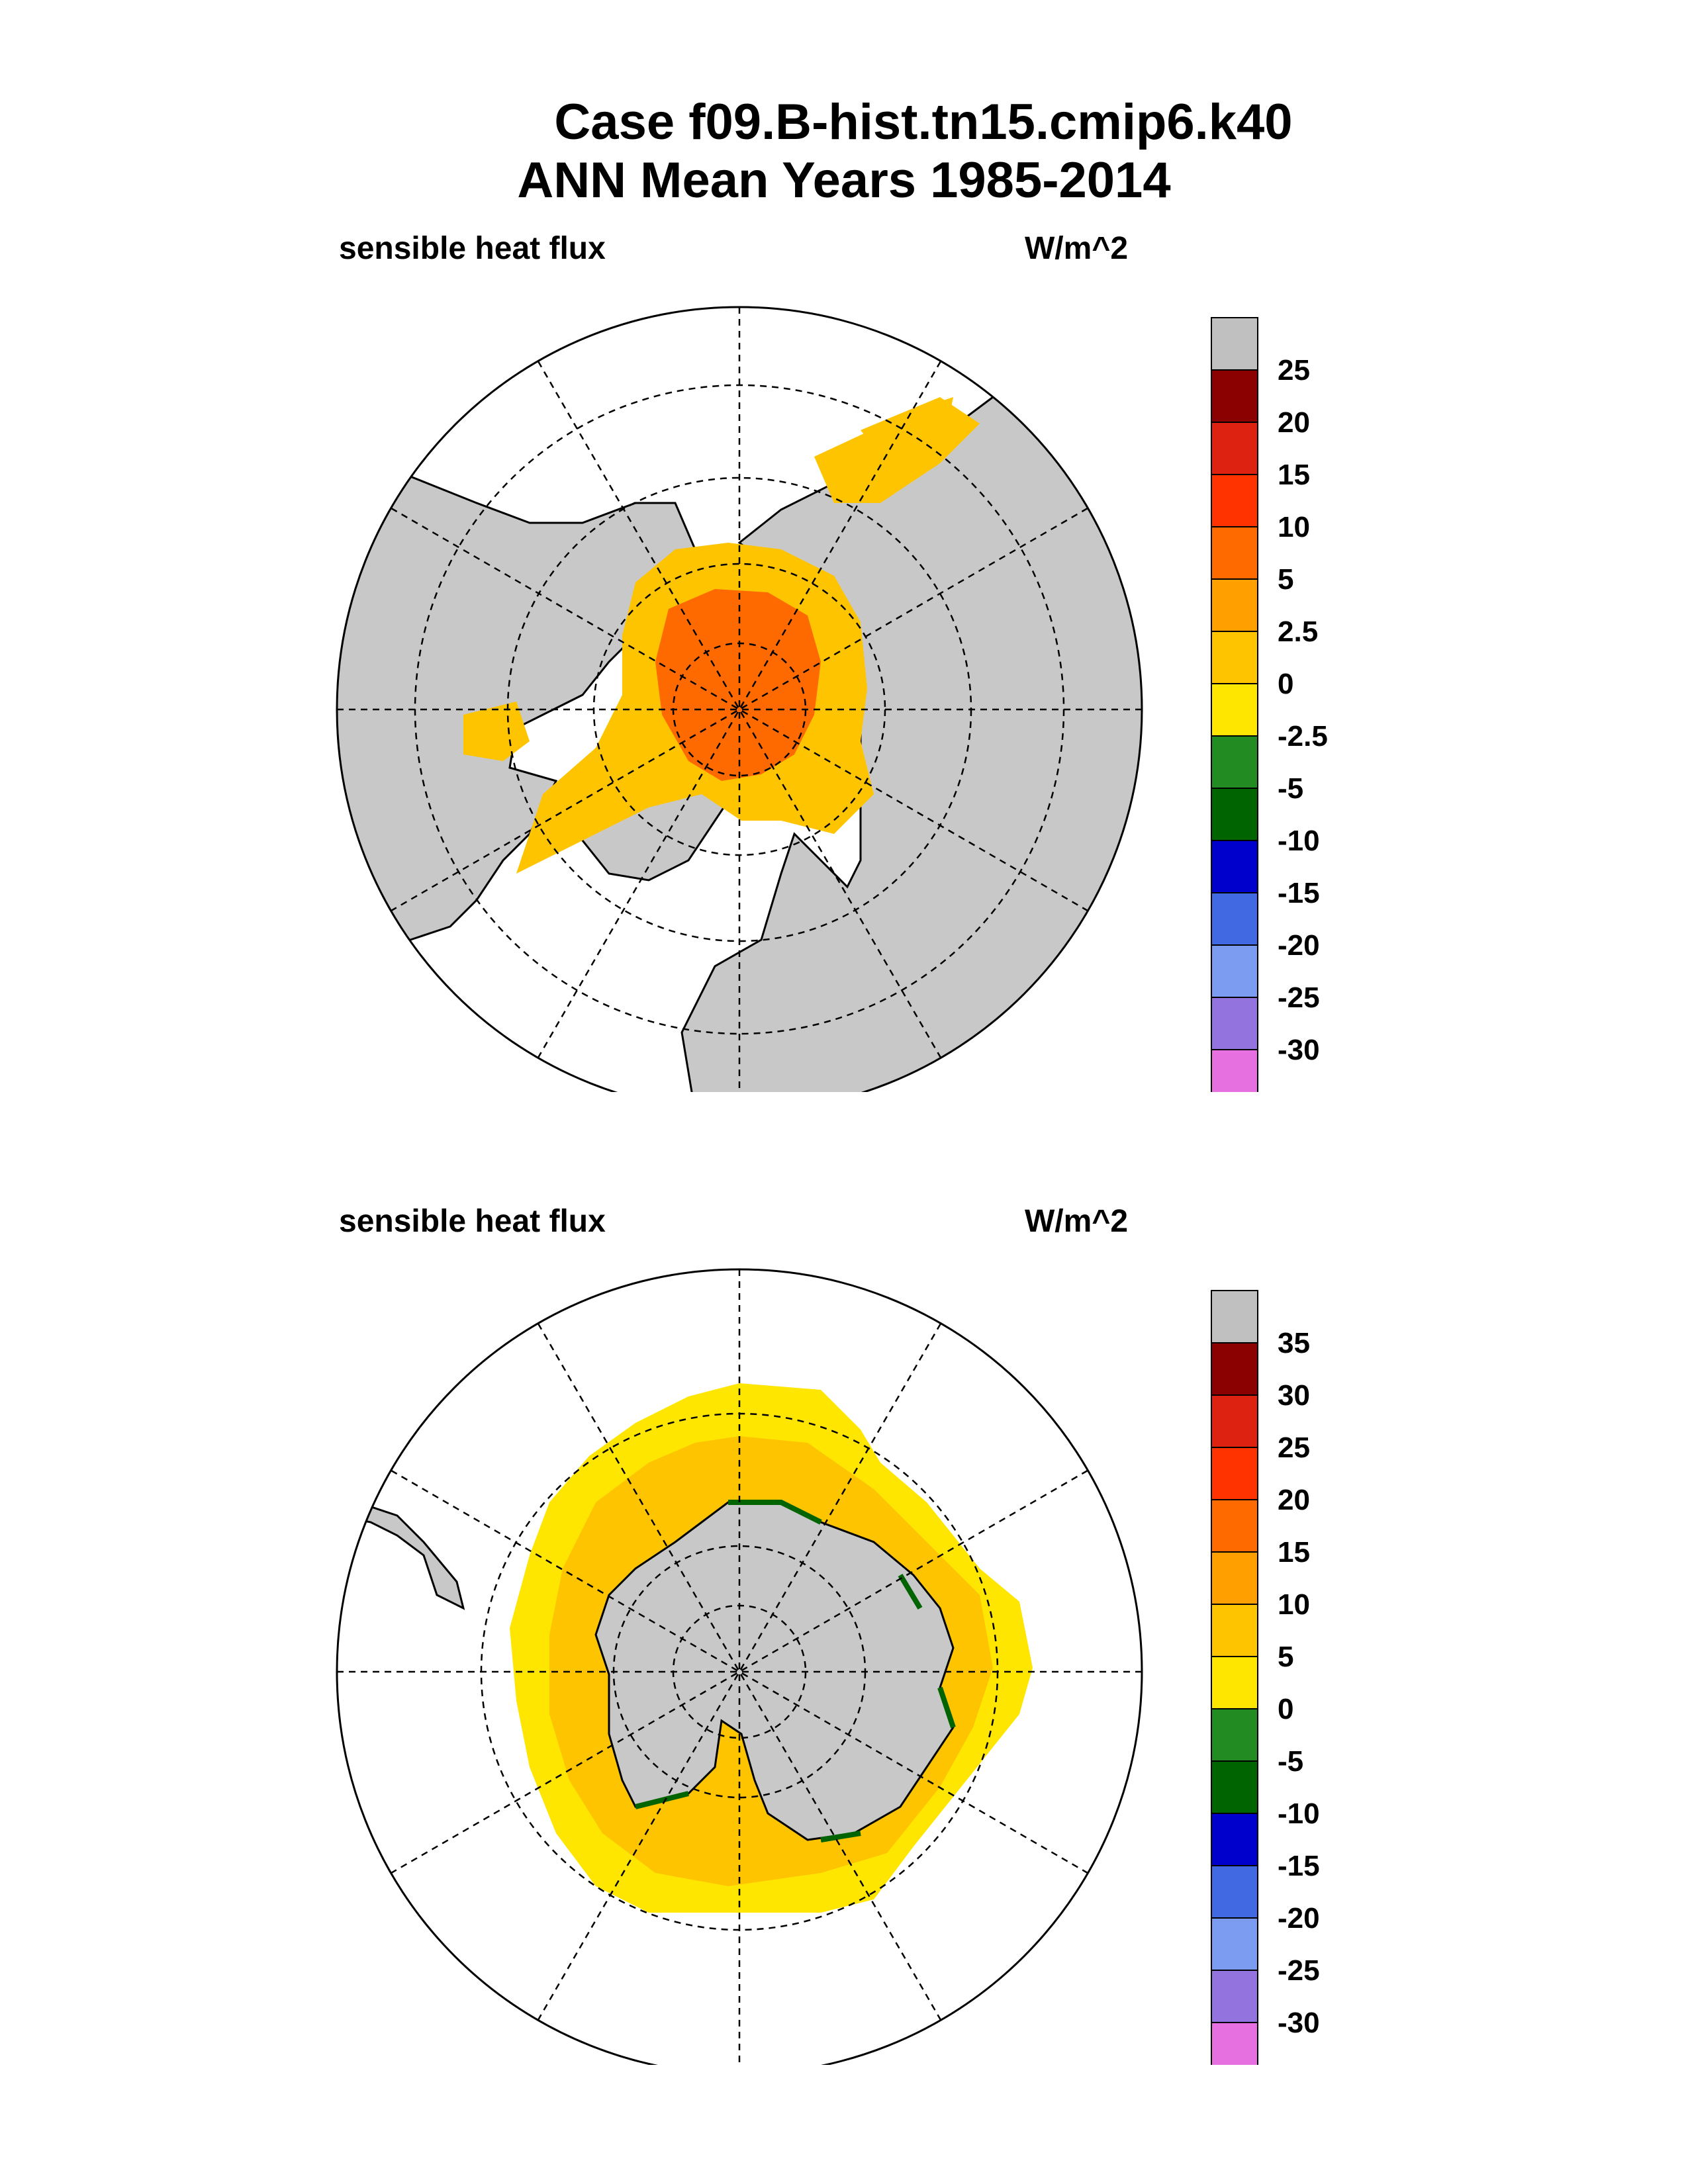 The height and width of the screenshot is (2184, 1688). What do you see at coordinates (1294, 1396) in the screenshot?
I see `south-colorbar-tick-label: 30` at bounding box center [1294, 1396].